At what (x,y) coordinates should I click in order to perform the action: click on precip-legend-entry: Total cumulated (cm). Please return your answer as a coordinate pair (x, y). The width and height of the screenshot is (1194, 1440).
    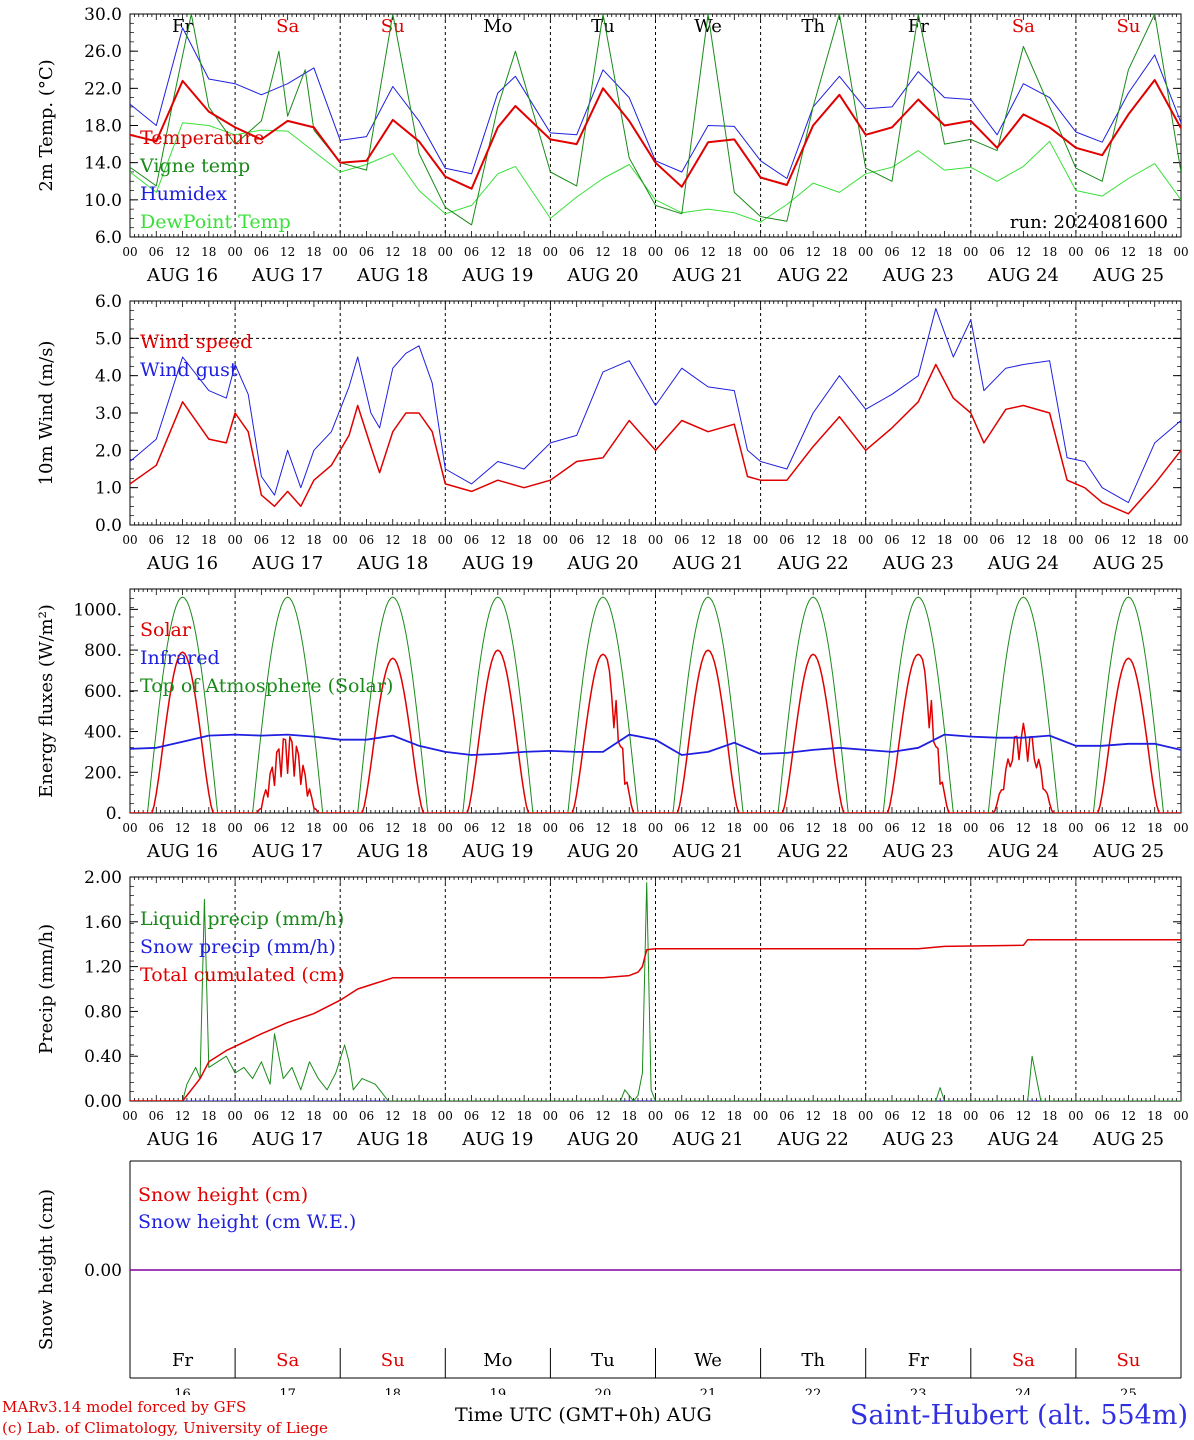
    Looking at the image, I should click on (242, 975).